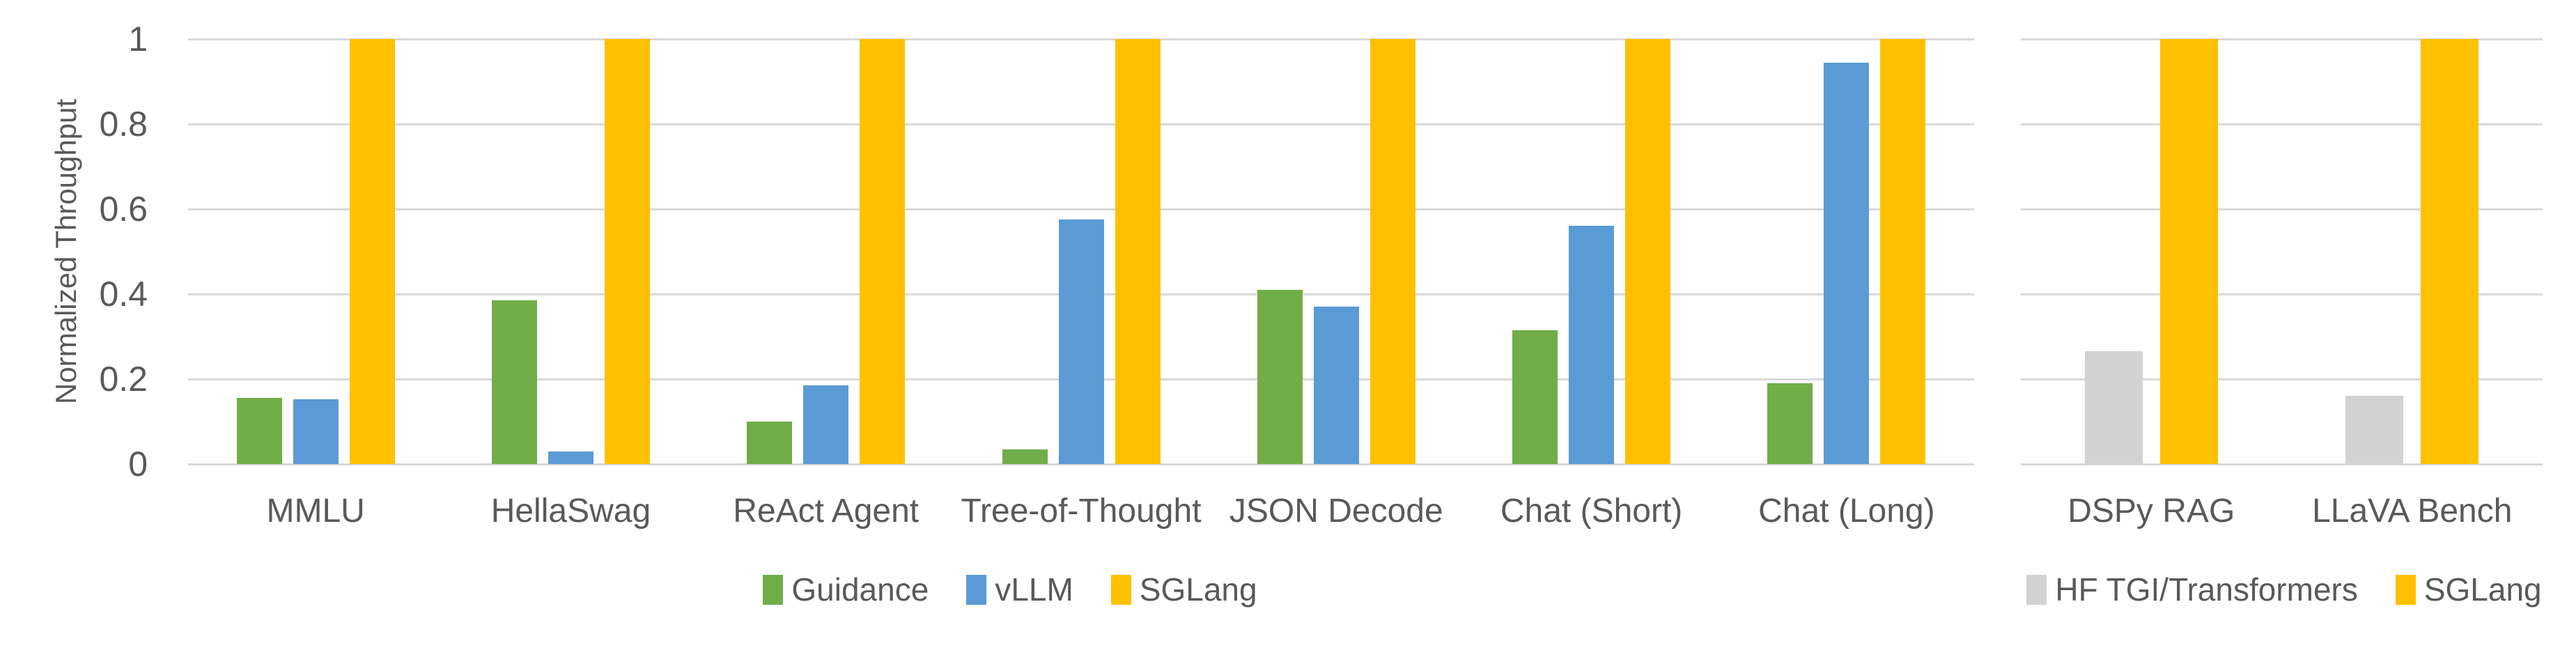 The height and width of the screenshot is (648, 2576). What do you see at coordinates (1846, 511) in the screenshot?
I see `x-label-chat-long: Chat (Long)` at bounding box center [1846, 511].